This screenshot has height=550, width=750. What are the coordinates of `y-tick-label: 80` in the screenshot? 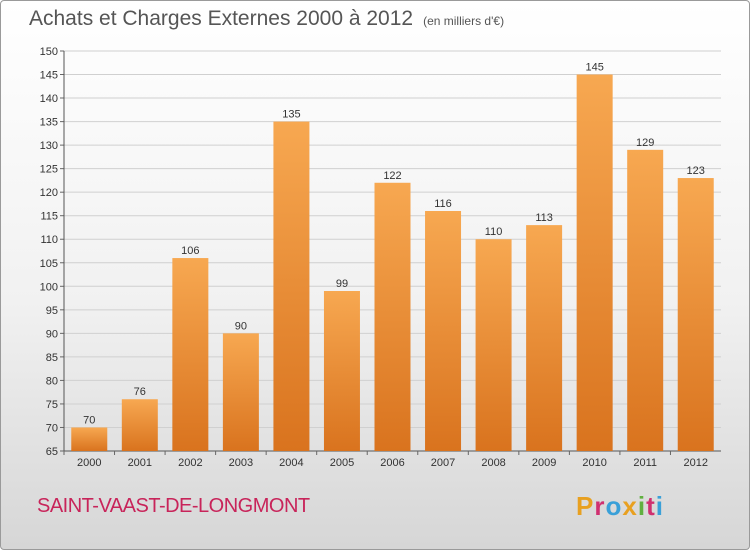 It's located at (52, 381).